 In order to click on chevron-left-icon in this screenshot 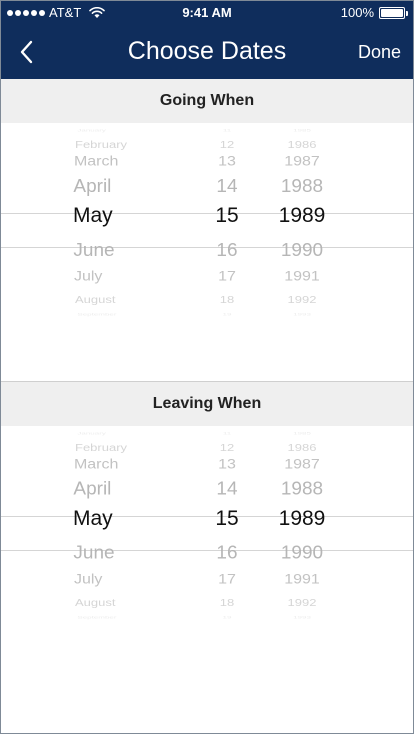, I will do `click(26, 52)`.